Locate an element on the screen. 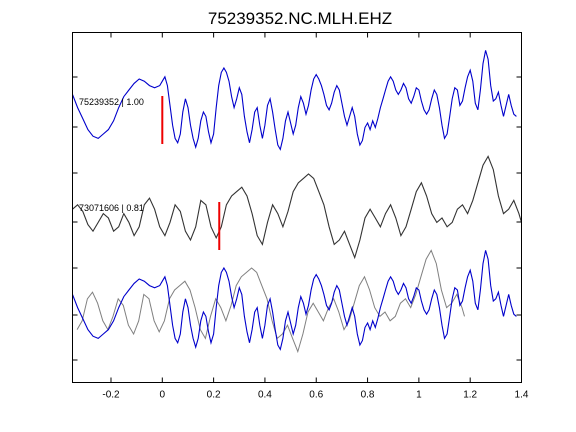 The width and height of the screenshot is (576, 432). chart-title: 75239352.NC.MLH.EHZ is located at coordinates (300, 18).